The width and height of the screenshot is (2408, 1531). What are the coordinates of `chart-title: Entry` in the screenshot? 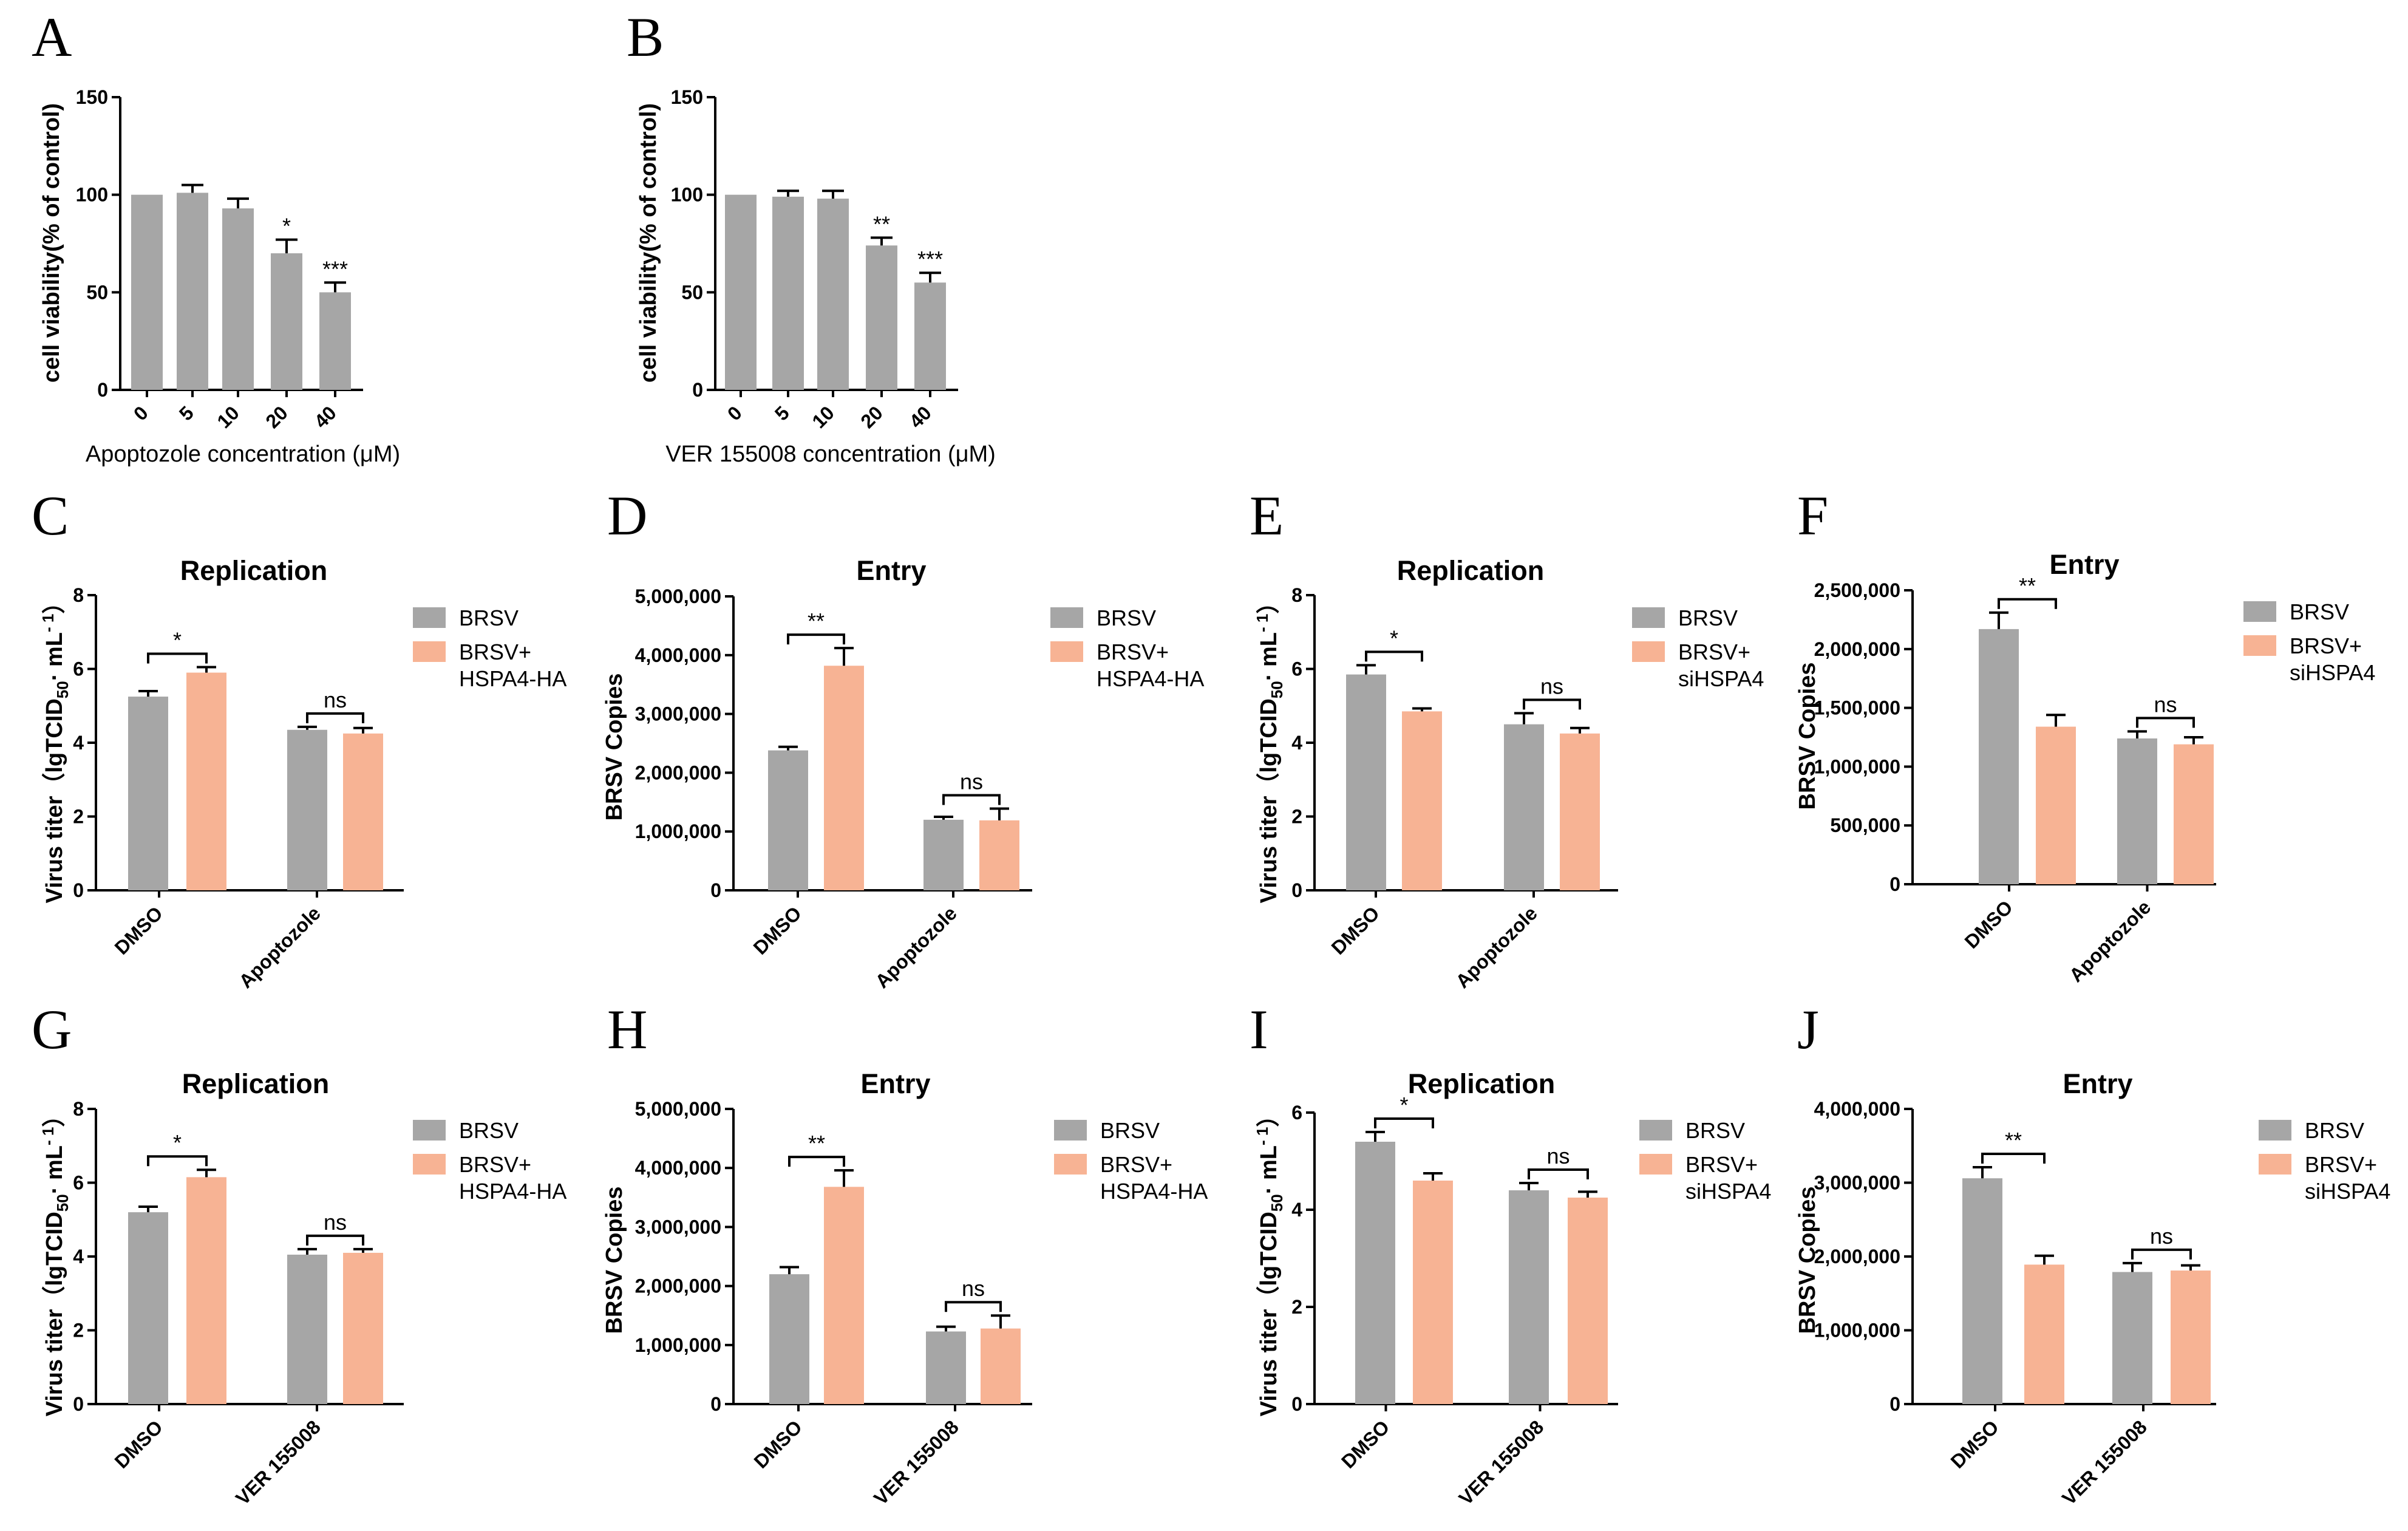 It's located at (2084, 564).